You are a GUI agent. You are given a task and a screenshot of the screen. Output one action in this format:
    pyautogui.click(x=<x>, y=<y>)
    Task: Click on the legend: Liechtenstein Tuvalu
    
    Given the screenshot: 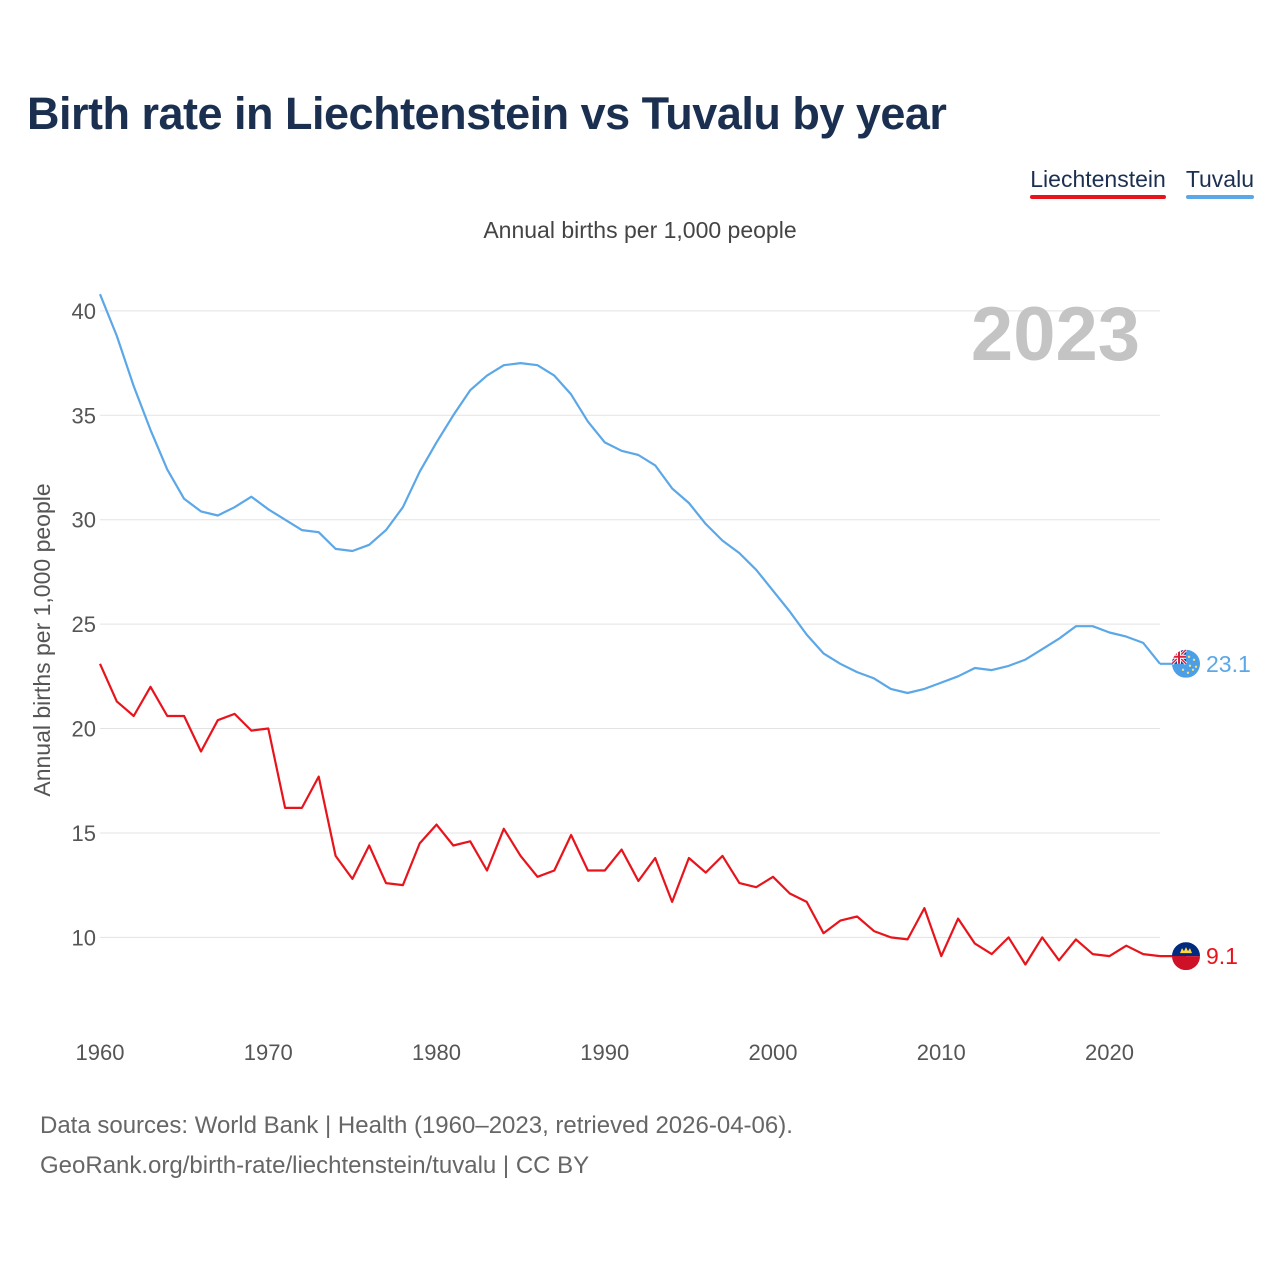 What is the action you would take?
    pyautogui.click(x=1142, y=182)
    